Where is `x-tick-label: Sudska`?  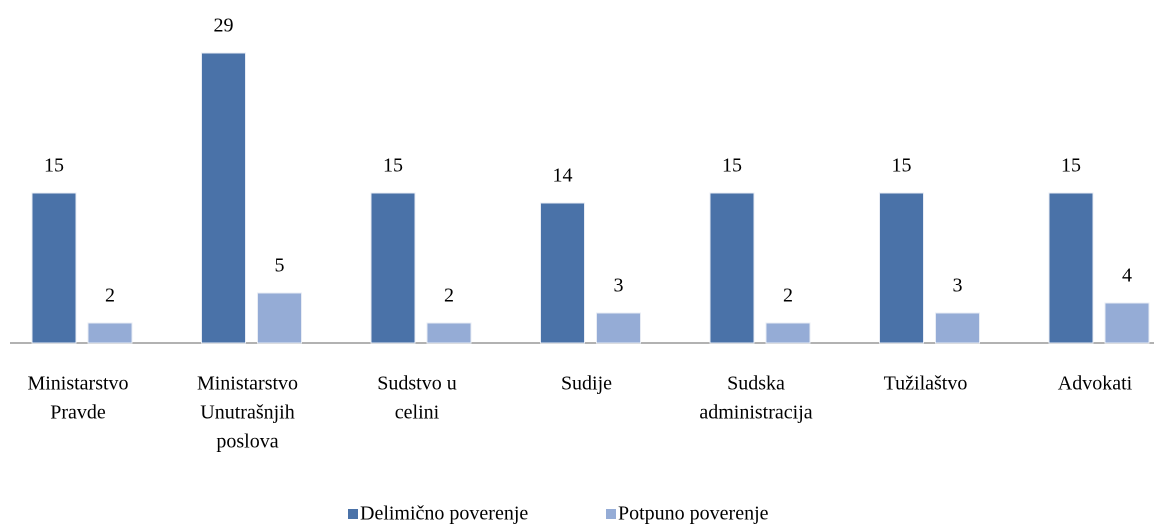 x-tick-label: Sudska is located at coordinates (756, 384).